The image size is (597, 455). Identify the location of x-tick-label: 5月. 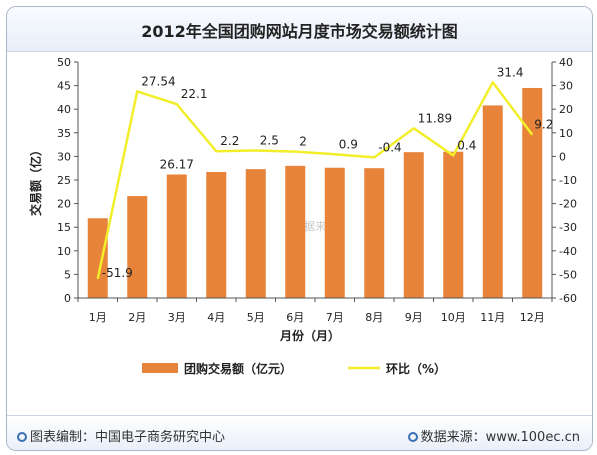
(256, 317).